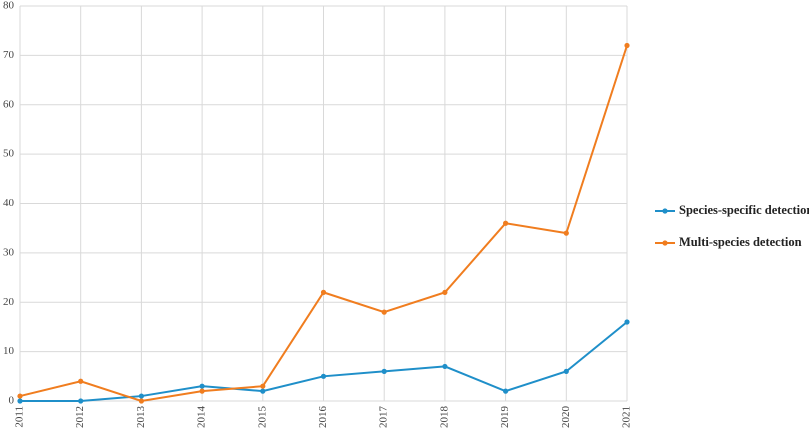  What do you see at coordinates (740, 242) in the screenshot?
I see `legend-label: Multi-species detection` at bounding box center [740, 242].